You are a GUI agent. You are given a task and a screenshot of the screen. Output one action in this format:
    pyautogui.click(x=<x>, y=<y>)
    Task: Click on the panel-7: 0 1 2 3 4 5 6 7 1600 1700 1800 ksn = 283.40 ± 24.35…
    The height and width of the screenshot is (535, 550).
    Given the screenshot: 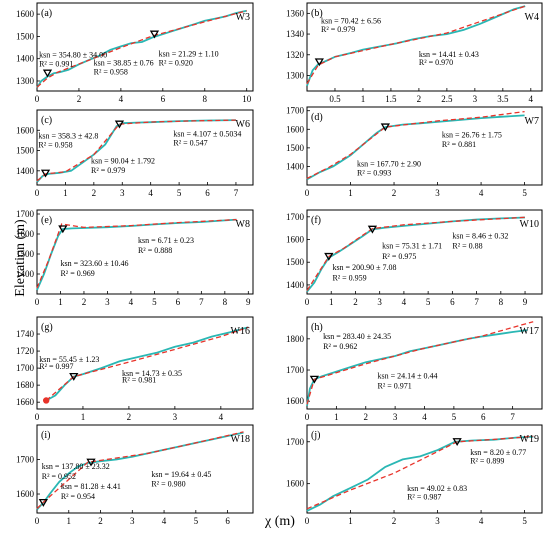 What is the action you would take?
    pyautogui.click(x=414, y=369)
    